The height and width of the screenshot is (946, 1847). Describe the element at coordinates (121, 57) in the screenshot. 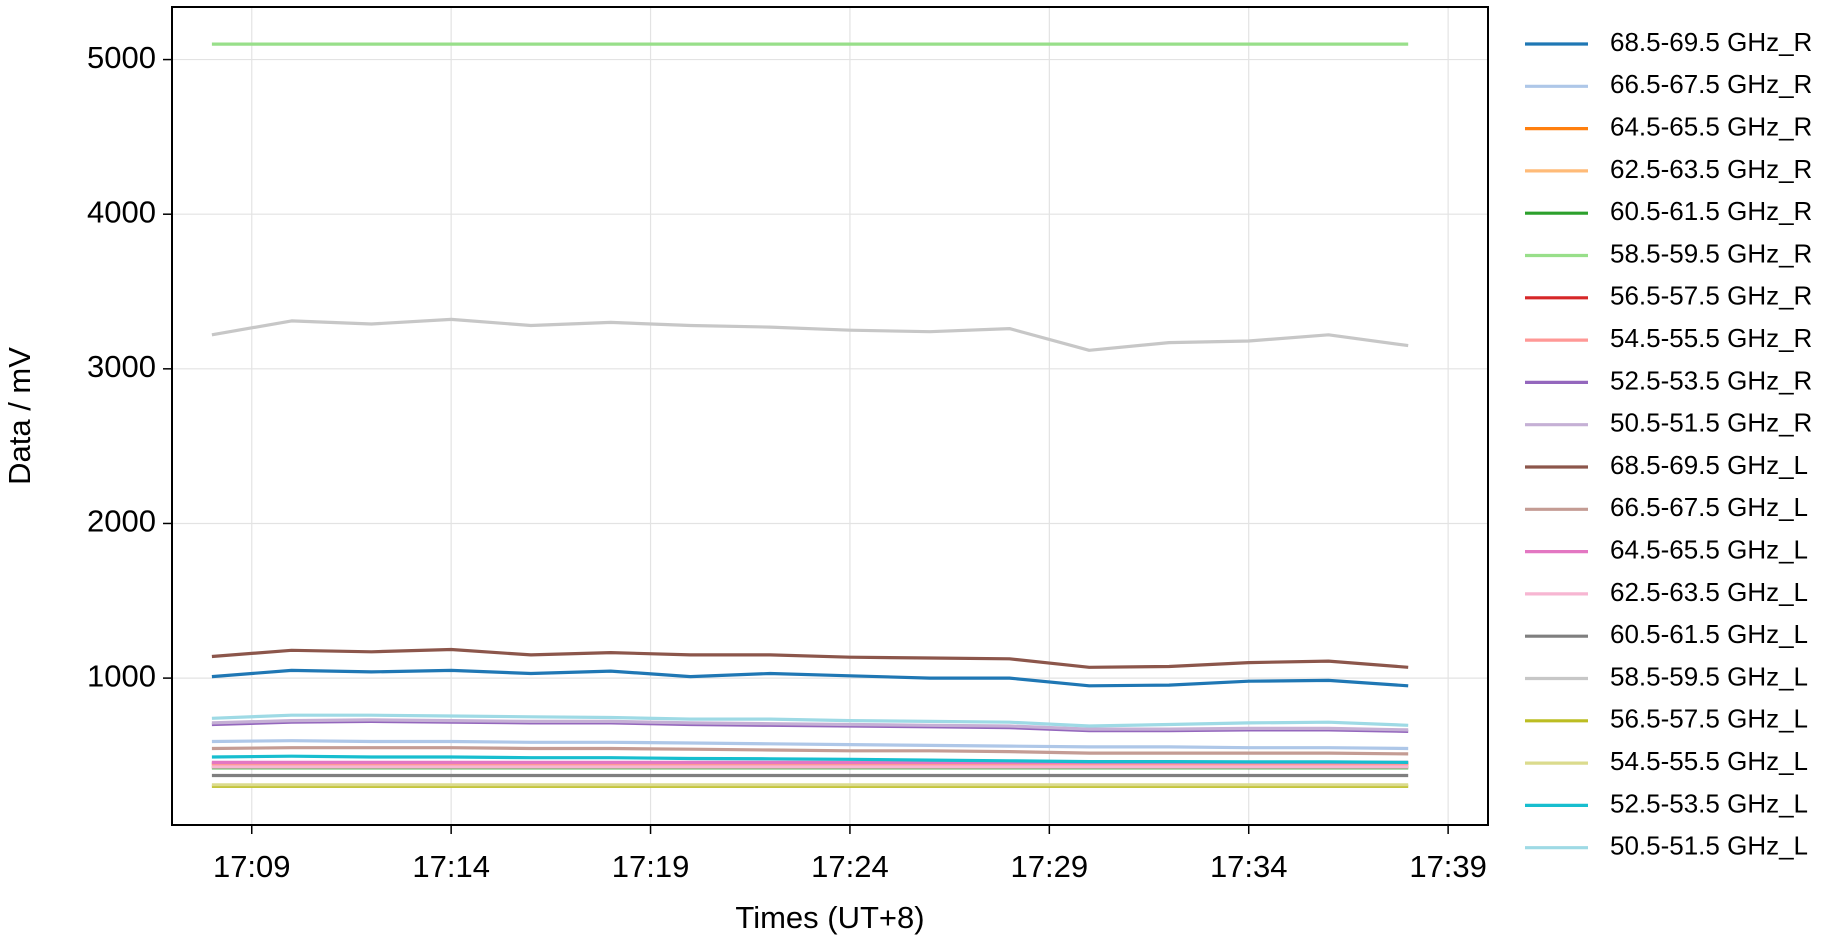

I see `y-tick-label: 5000` at that location.